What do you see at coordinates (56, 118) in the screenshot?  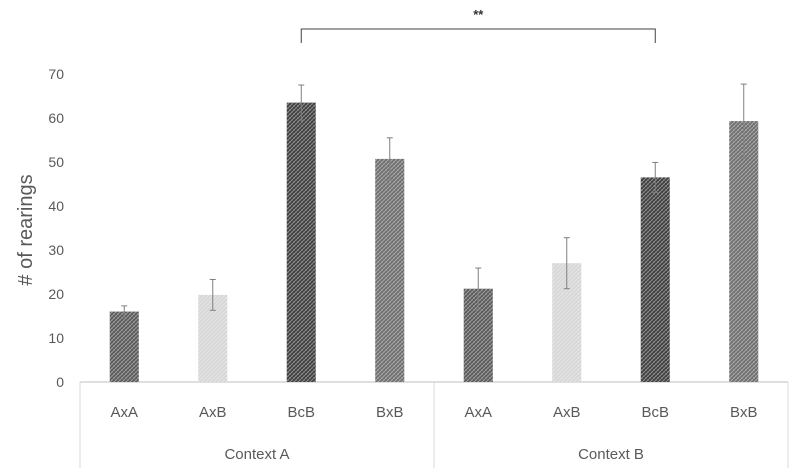 I see `y-tick-label: 60` at bounding box center [56, 118].